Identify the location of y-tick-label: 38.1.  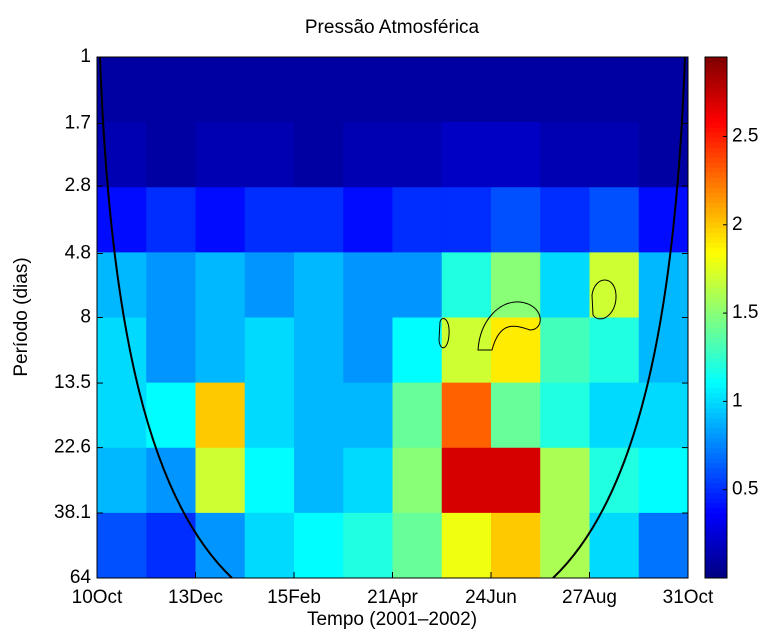
(72, 512).